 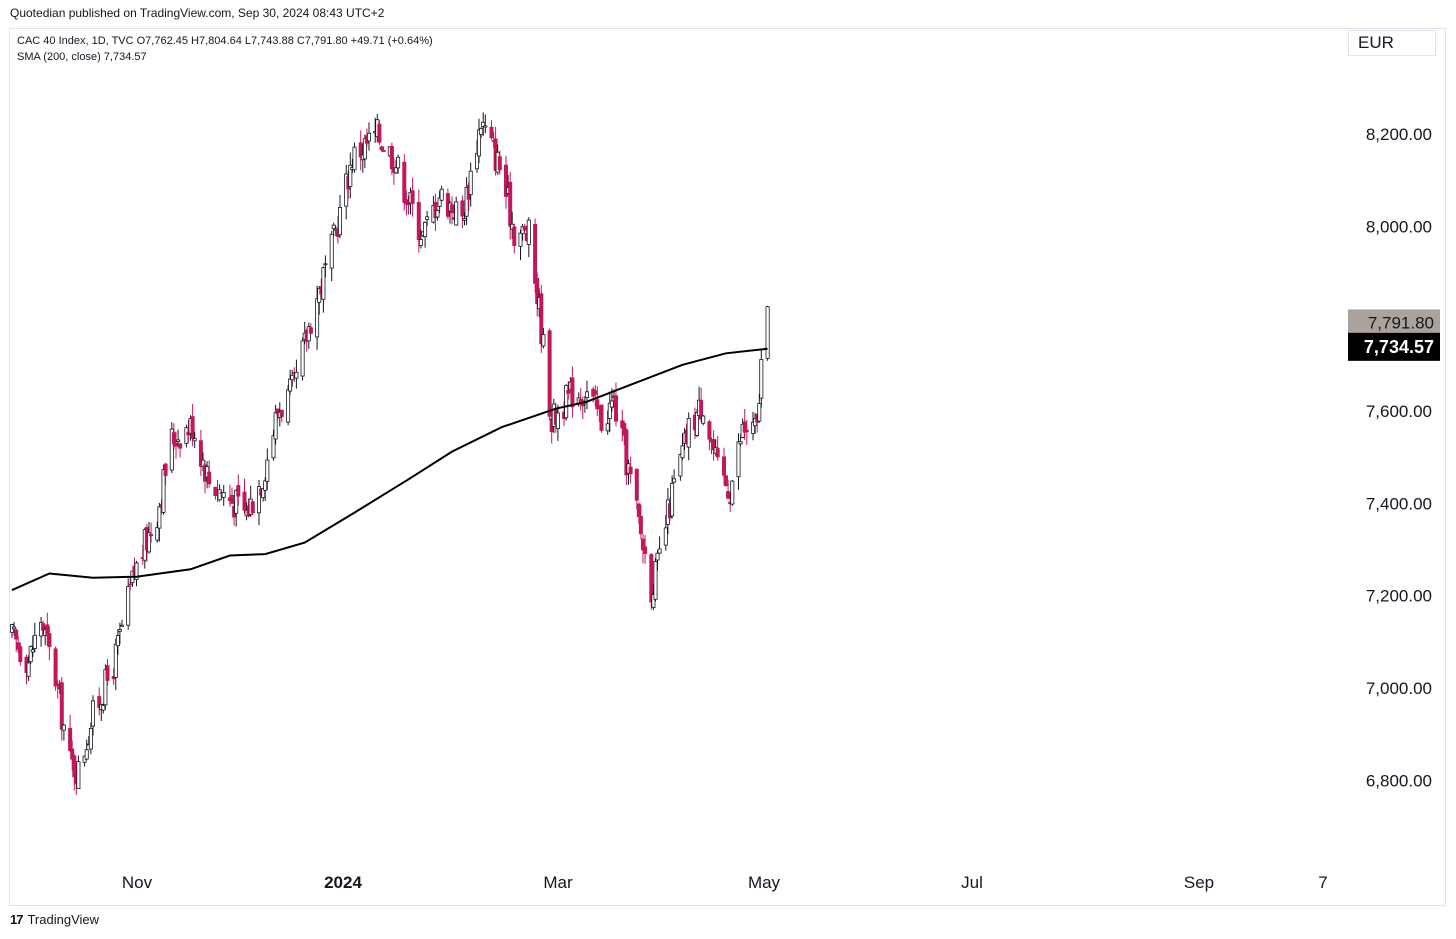 I want to click on price-tick-label: 7,400.00, so click(x=1399, y=503).